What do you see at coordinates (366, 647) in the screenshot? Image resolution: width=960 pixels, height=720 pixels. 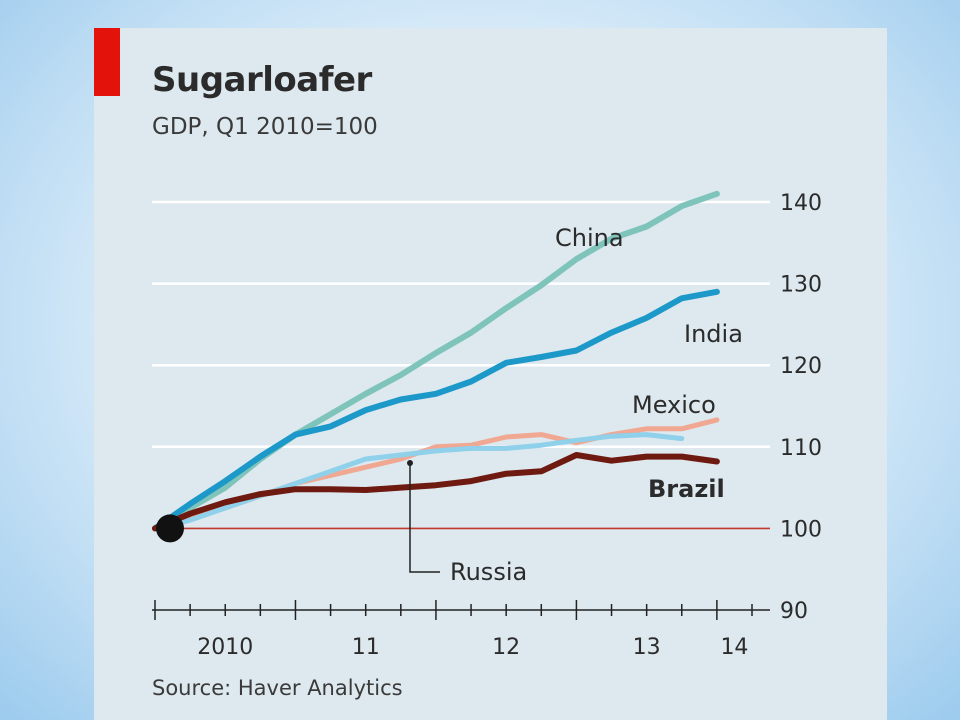 I see `x-tick-label-11: 11` at bounding box center [366, 647].